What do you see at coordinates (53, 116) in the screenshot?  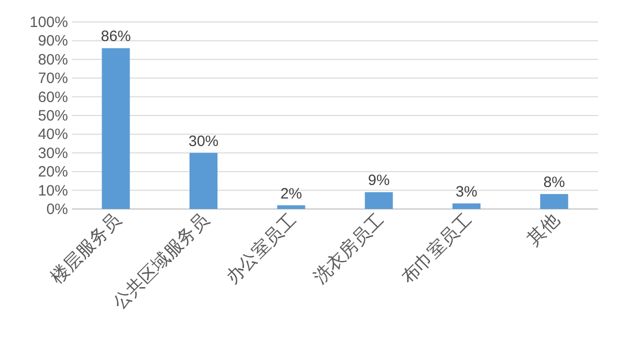 I see `y-tick-label: 50%` at bounding box center [53, 116].